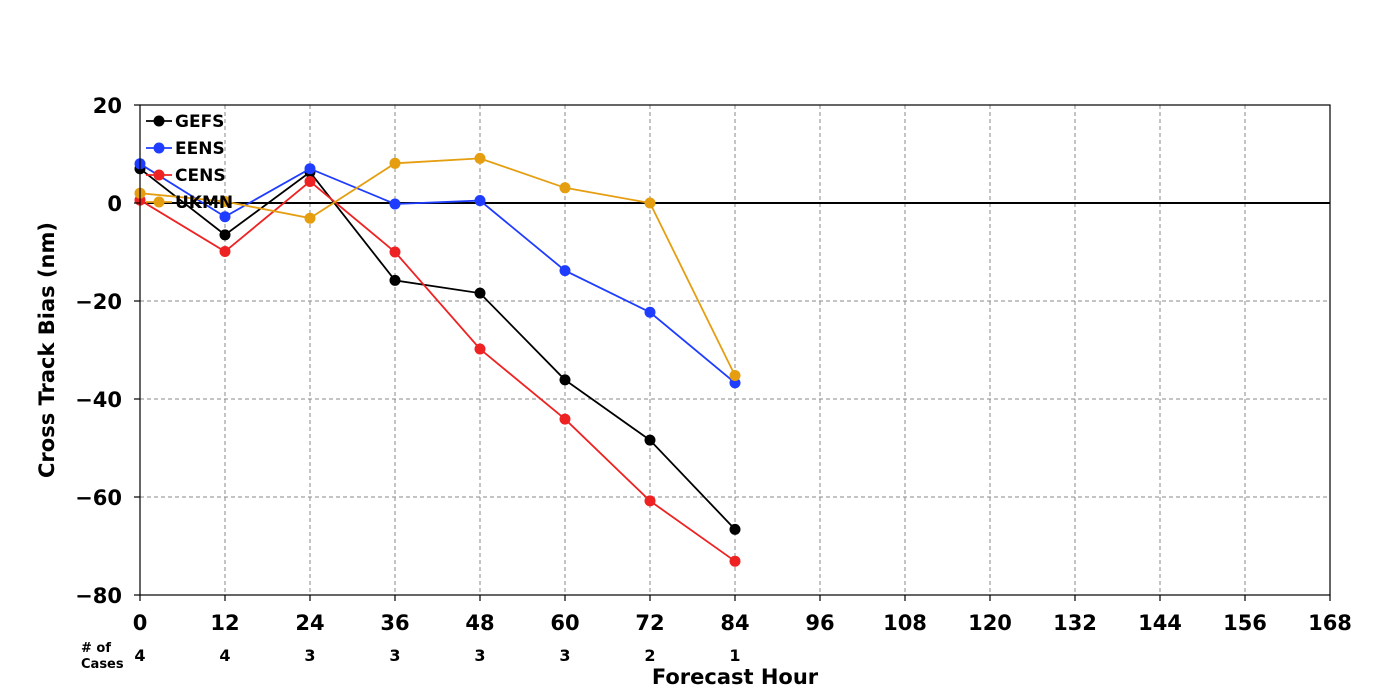 The image size is (1400, 700). I want to click on legend-item-eens: EENS, so click(185, 149).